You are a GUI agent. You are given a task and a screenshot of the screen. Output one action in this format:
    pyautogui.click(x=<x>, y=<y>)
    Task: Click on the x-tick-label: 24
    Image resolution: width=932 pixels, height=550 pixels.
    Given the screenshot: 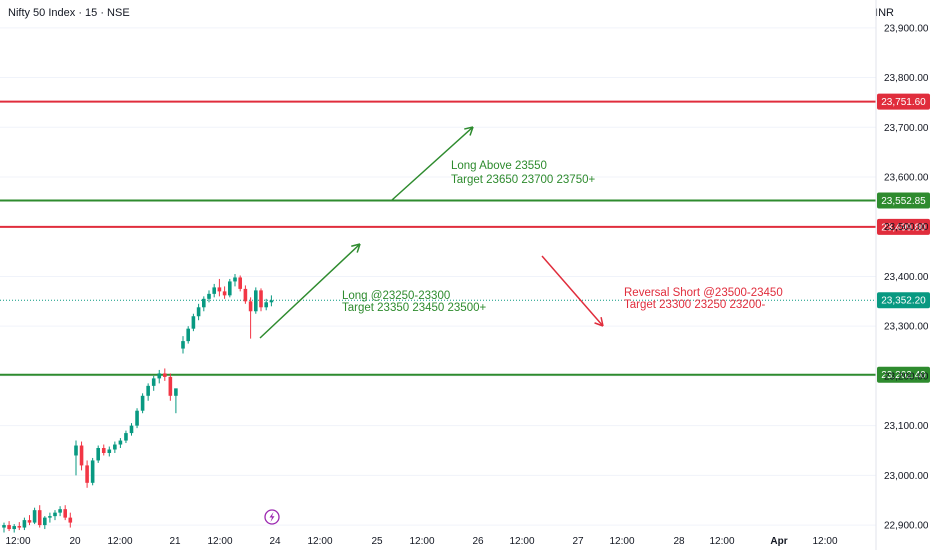 What is the action you would take?
    pyautogui.click(x=275, y=541)
    